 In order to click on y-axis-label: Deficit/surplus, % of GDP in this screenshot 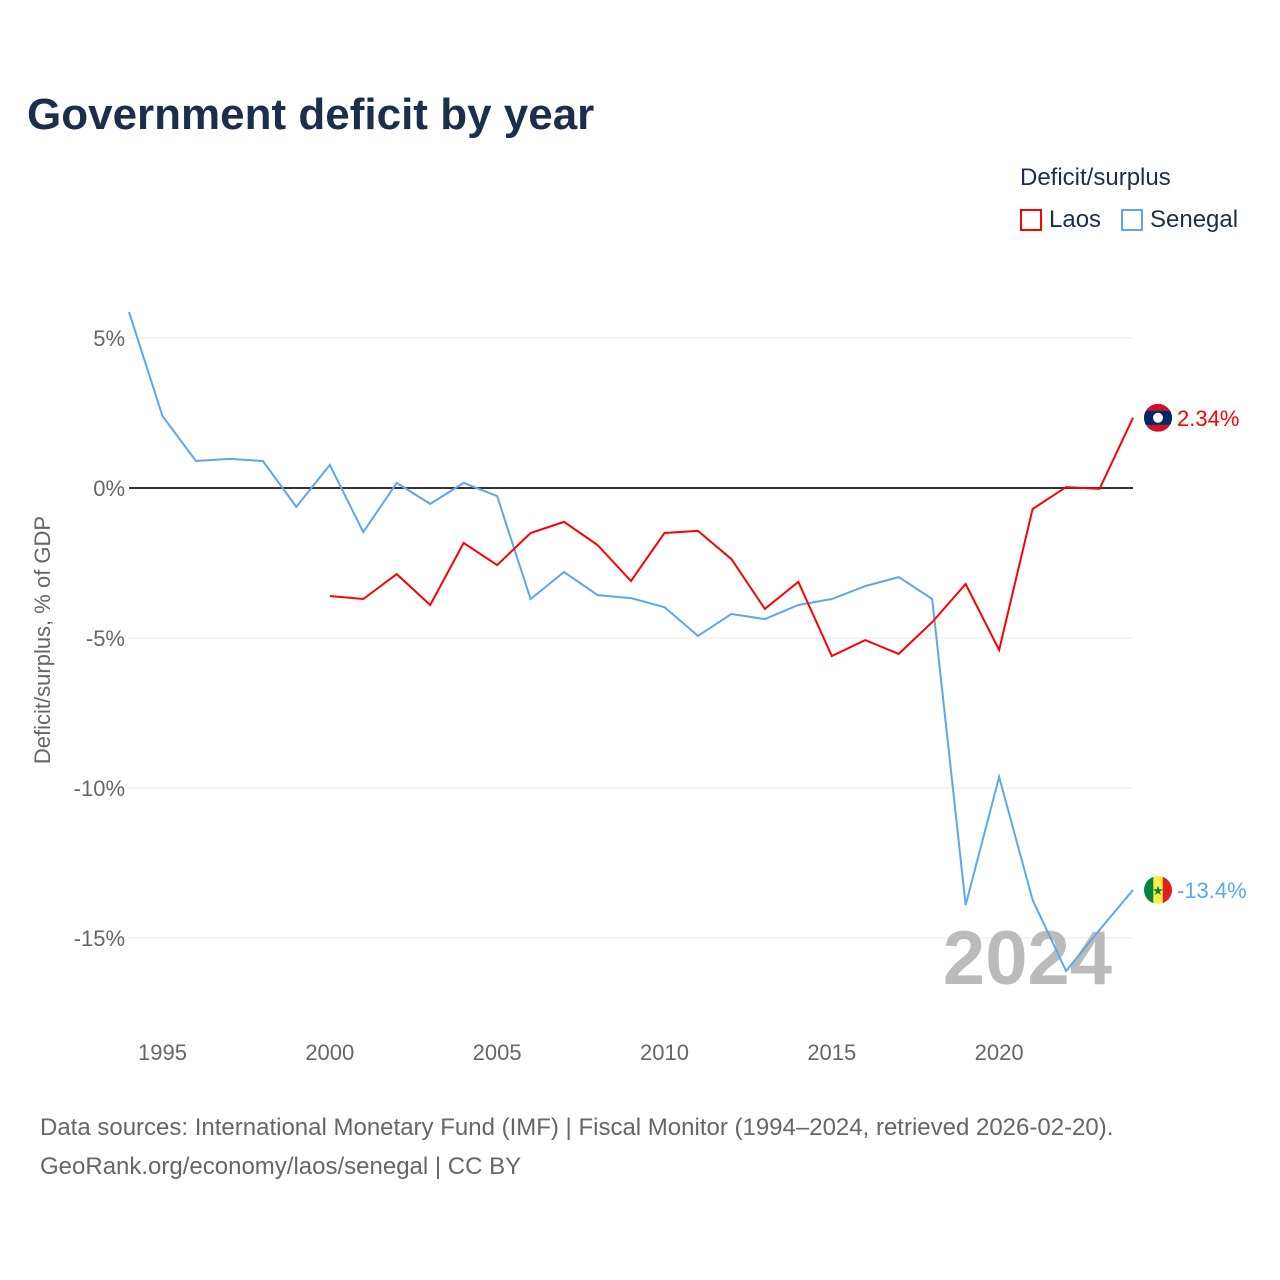, I will do `click(42, 640)`.